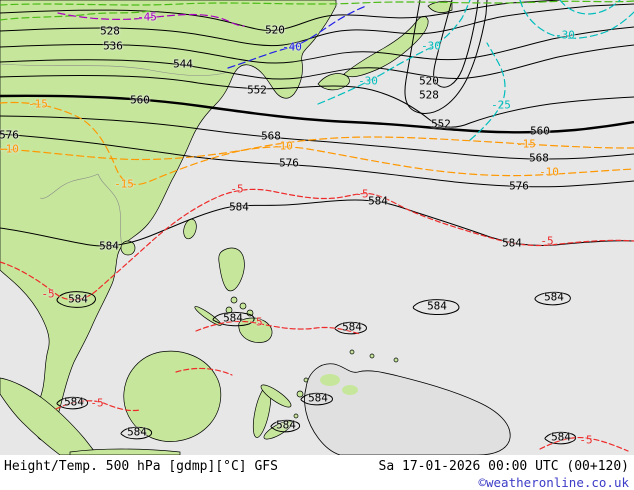  What do you see at coordinates (141, 466) in the screenshot?
I see `product-title: Height/Temp. 500 hPa [gdmp][°C] GFS` at bounding box center [141, 466].